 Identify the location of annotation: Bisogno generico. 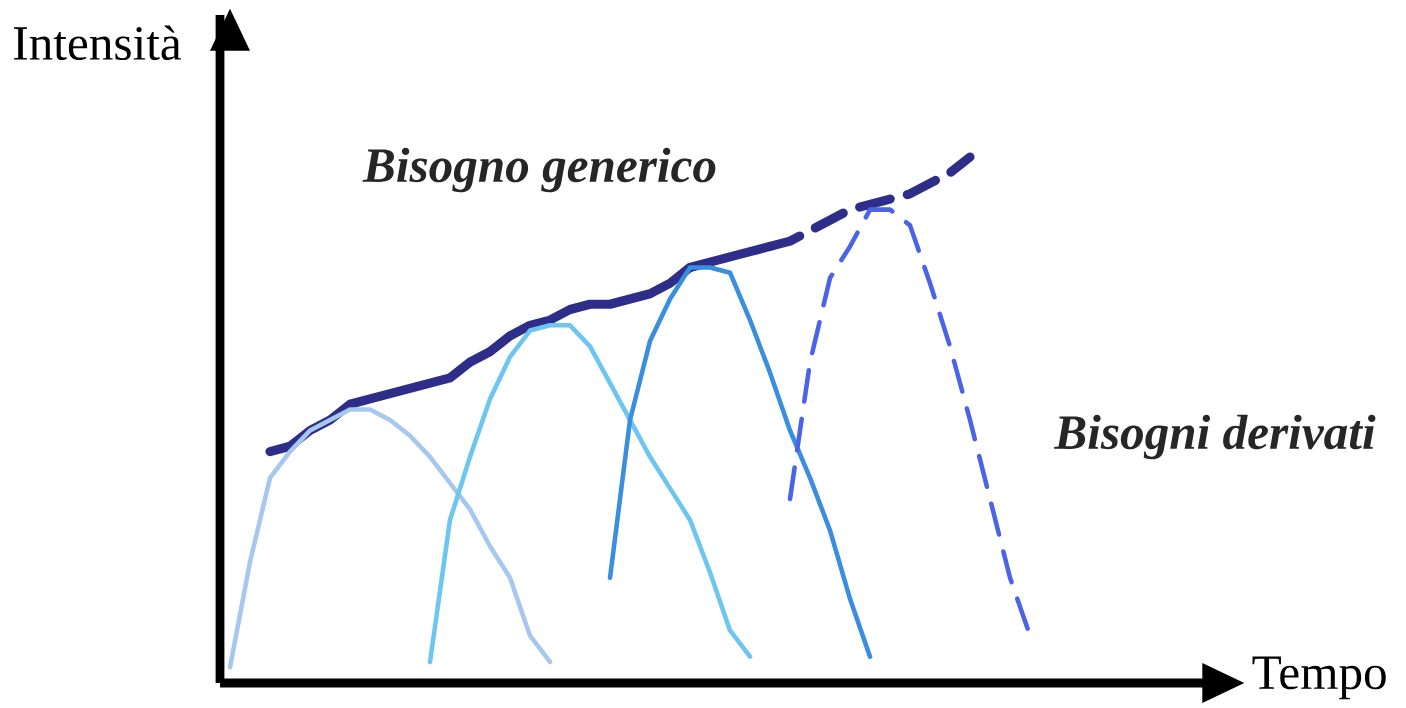
(539, 170).